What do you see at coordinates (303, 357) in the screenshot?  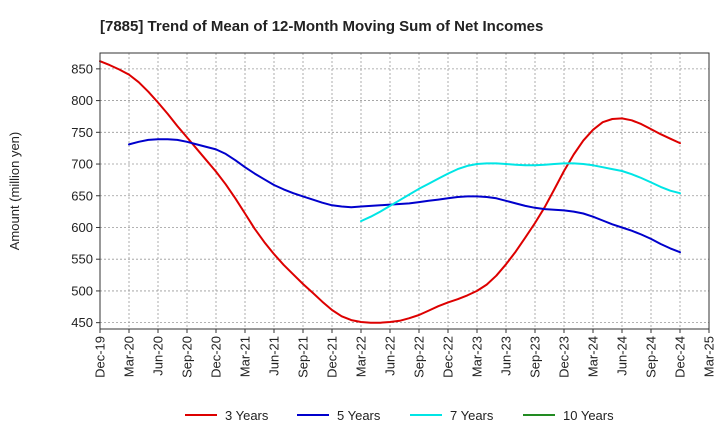 I see `x-tick-label: Sep-21` at bounding box center [303, 357].